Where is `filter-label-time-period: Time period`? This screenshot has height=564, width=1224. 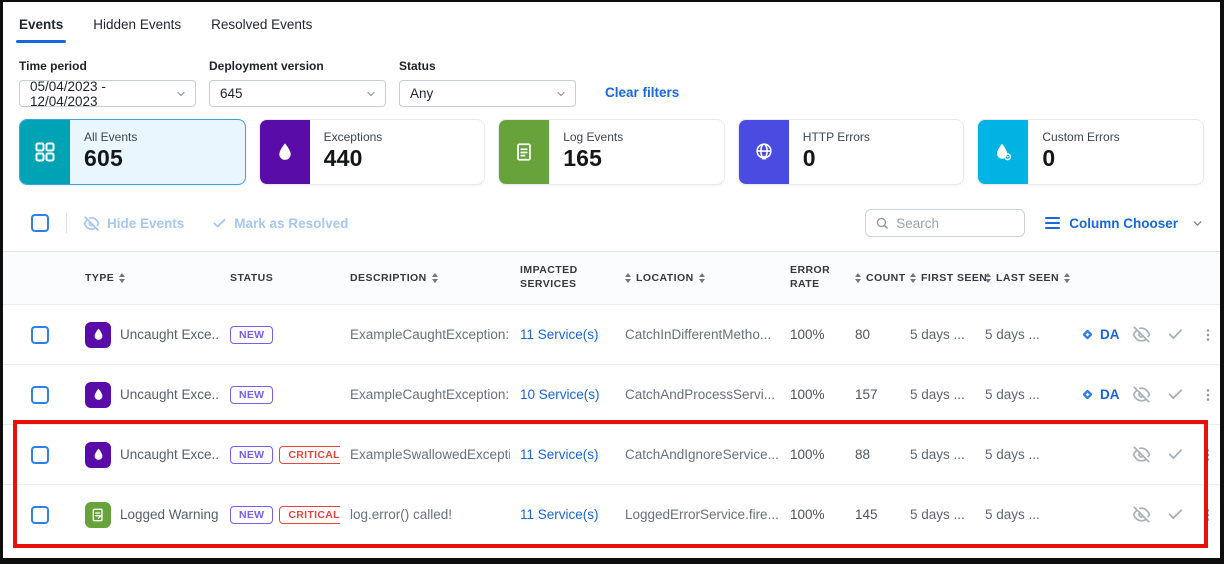
filter-label-time-period: Time period is located at coordinates (53, 66).